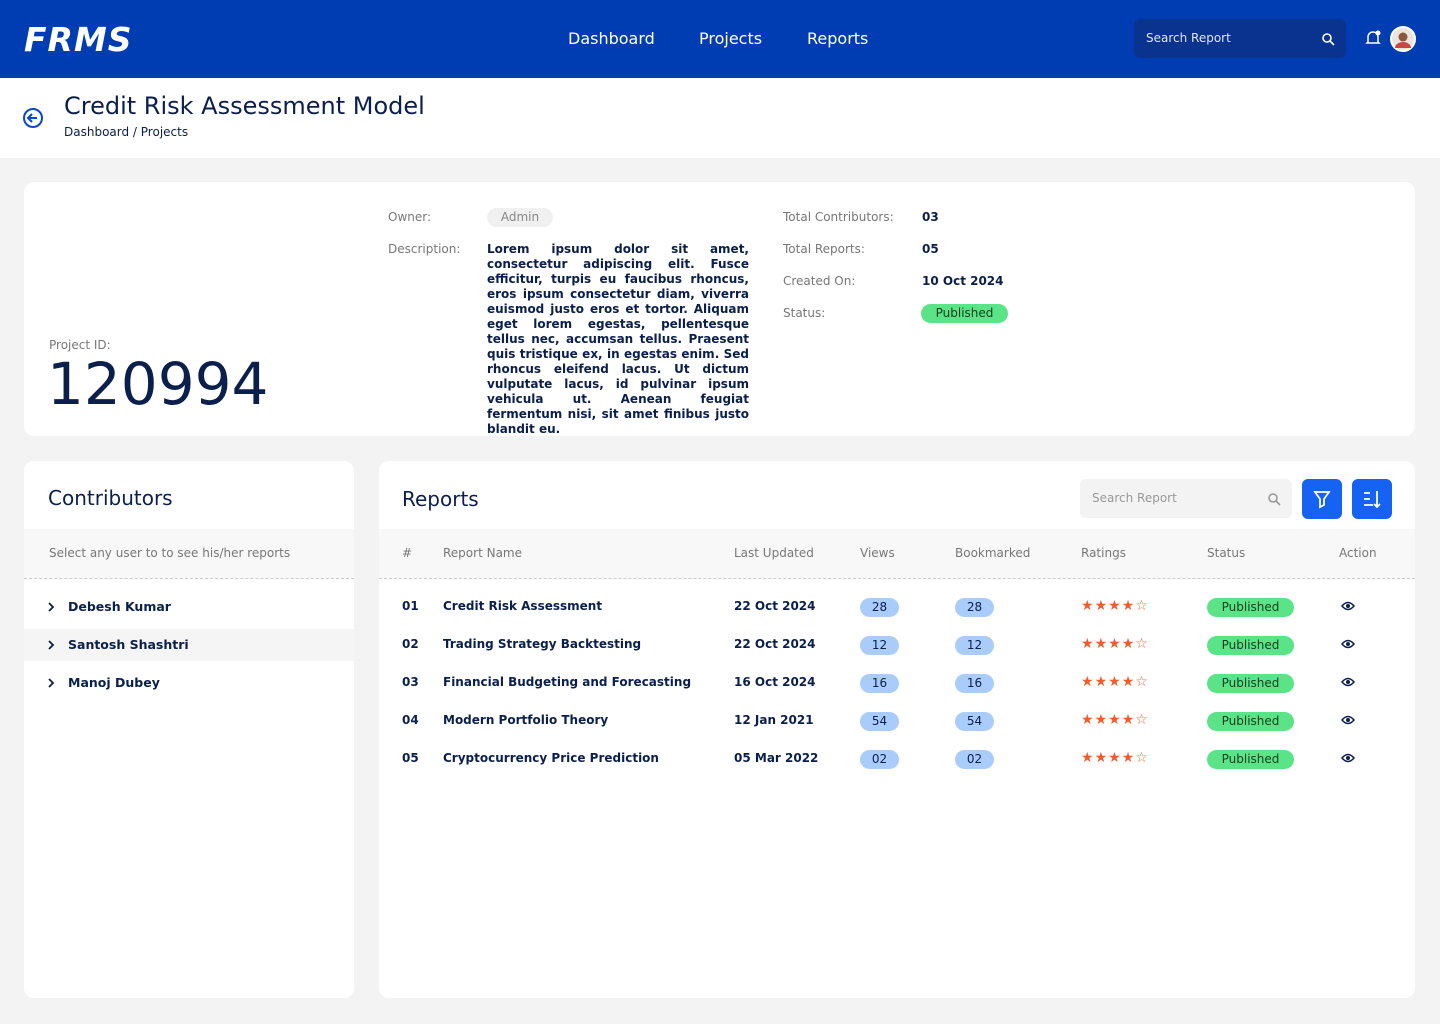 This screenshot has width=1440, height=1024. What do you see at coordinates (993, 553) in the screenshot?
I see `column-header: Bookmarked` at bounding box center [993, 553].